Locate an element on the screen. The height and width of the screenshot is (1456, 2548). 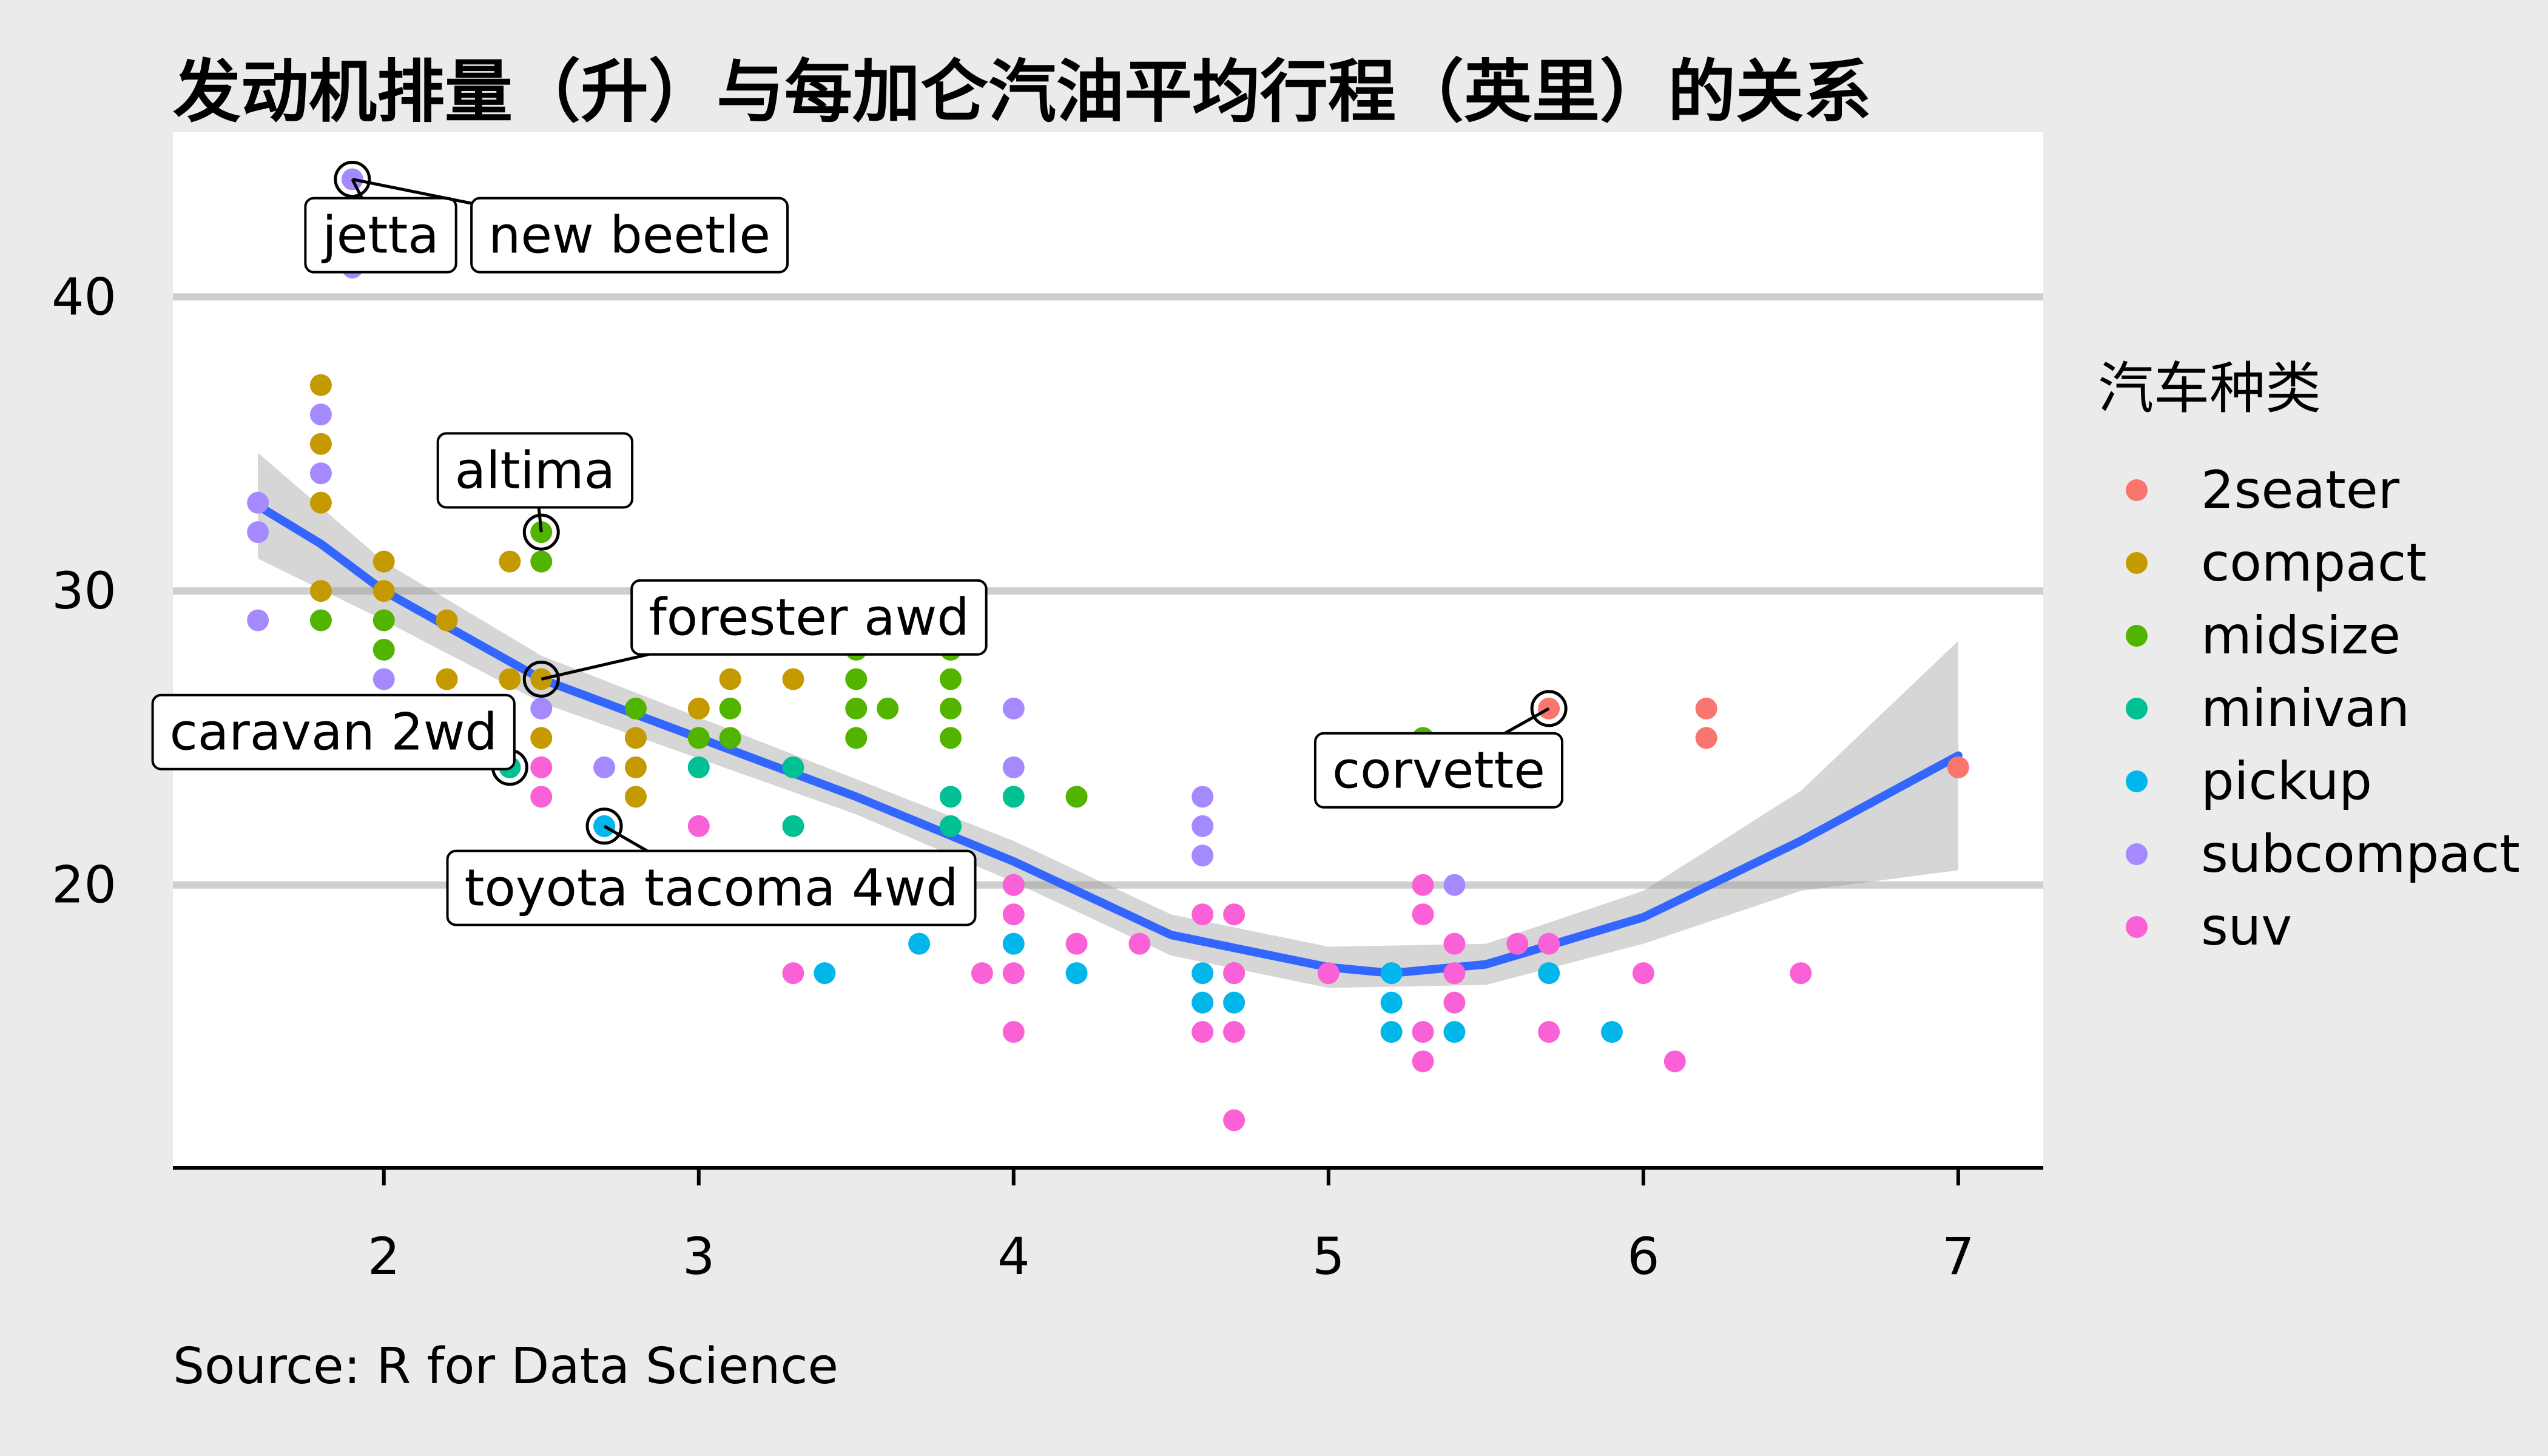
annotation-text: altima is located at coordinates (535, 470).